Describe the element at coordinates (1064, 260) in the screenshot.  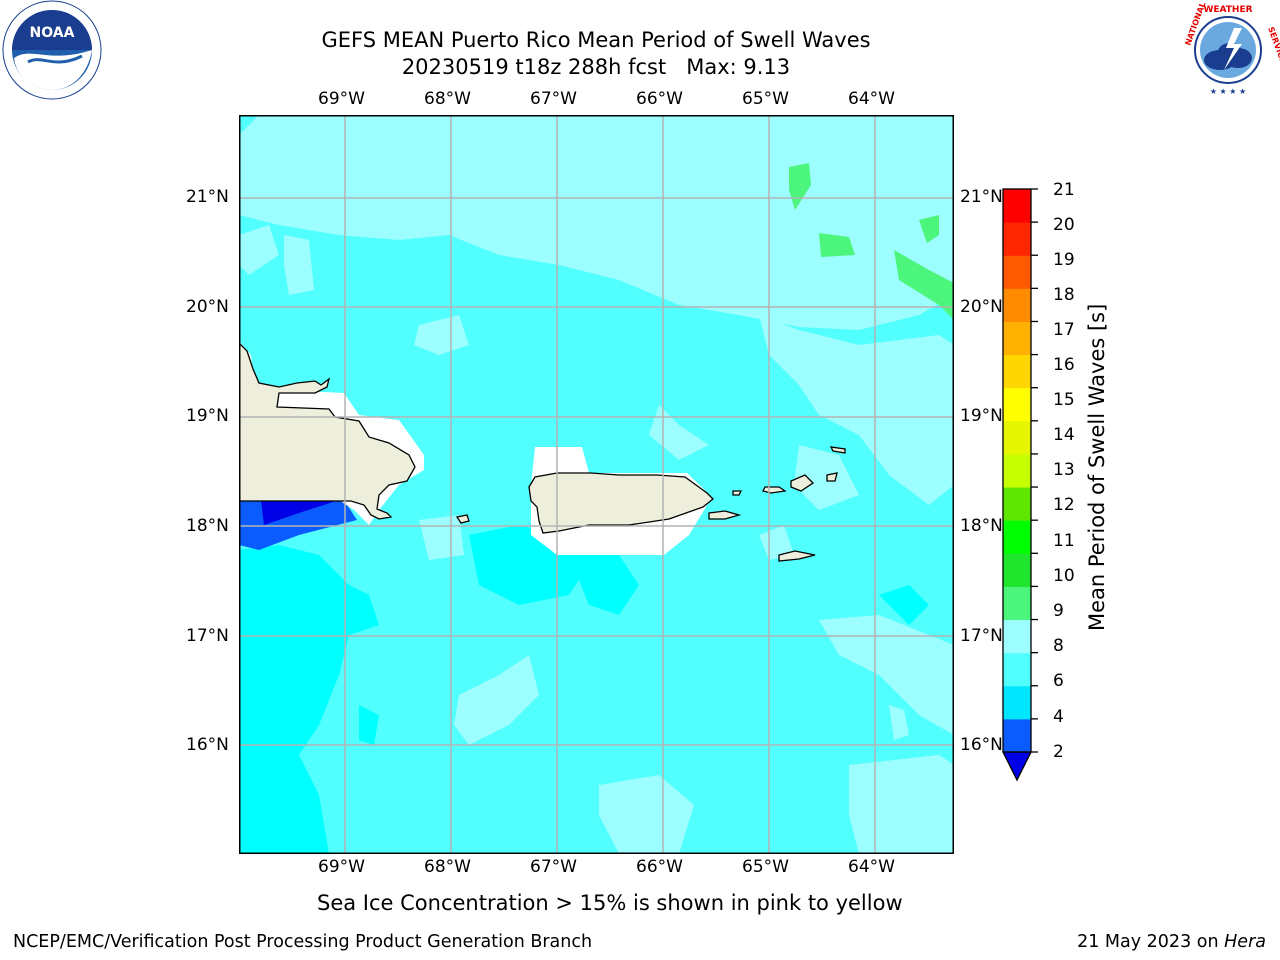
I see `colorbar-tick-19: 19` at that location.